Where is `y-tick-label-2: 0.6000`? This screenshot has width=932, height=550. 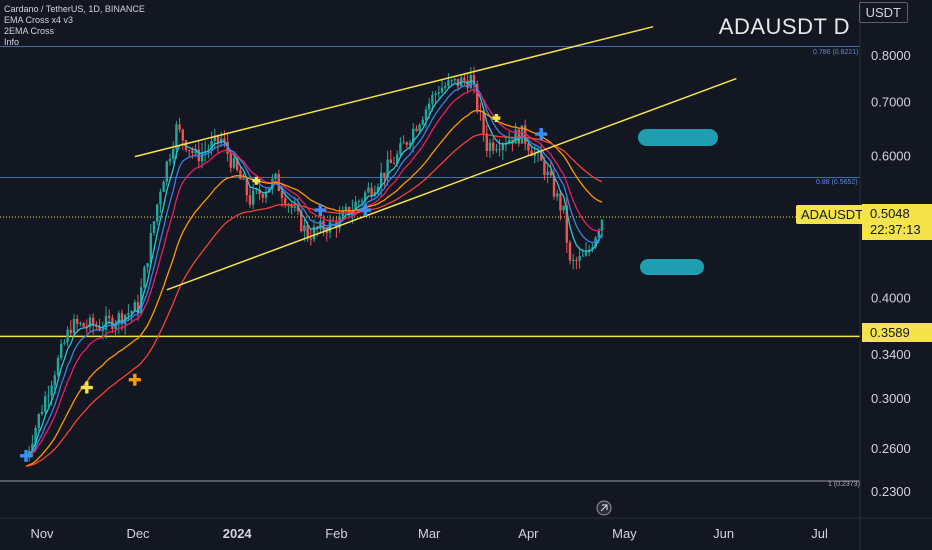
y-tick-label-2: 0.6000 is located at coordinates (891, 156).